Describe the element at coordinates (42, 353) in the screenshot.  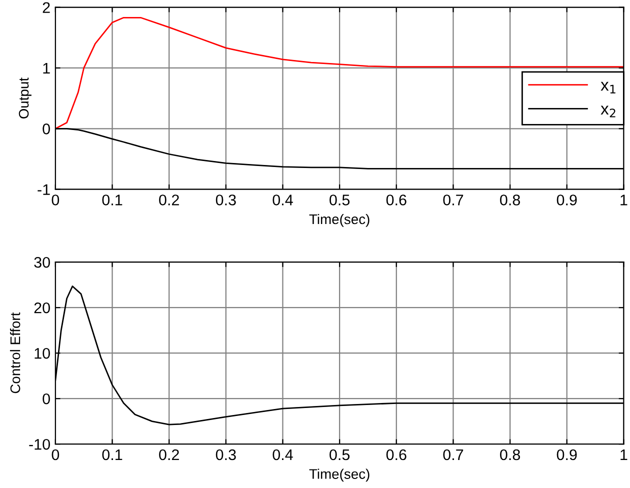
I see `y-tick-label: 10` at that location.